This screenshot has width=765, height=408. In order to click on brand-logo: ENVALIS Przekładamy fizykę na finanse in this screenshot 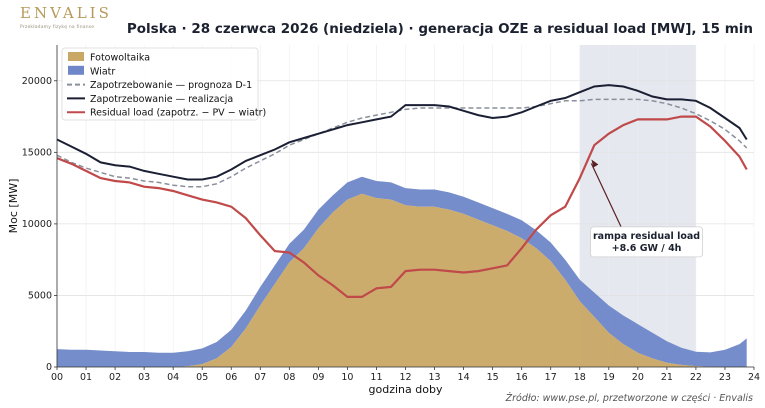, I will do `click(66, 17)`.